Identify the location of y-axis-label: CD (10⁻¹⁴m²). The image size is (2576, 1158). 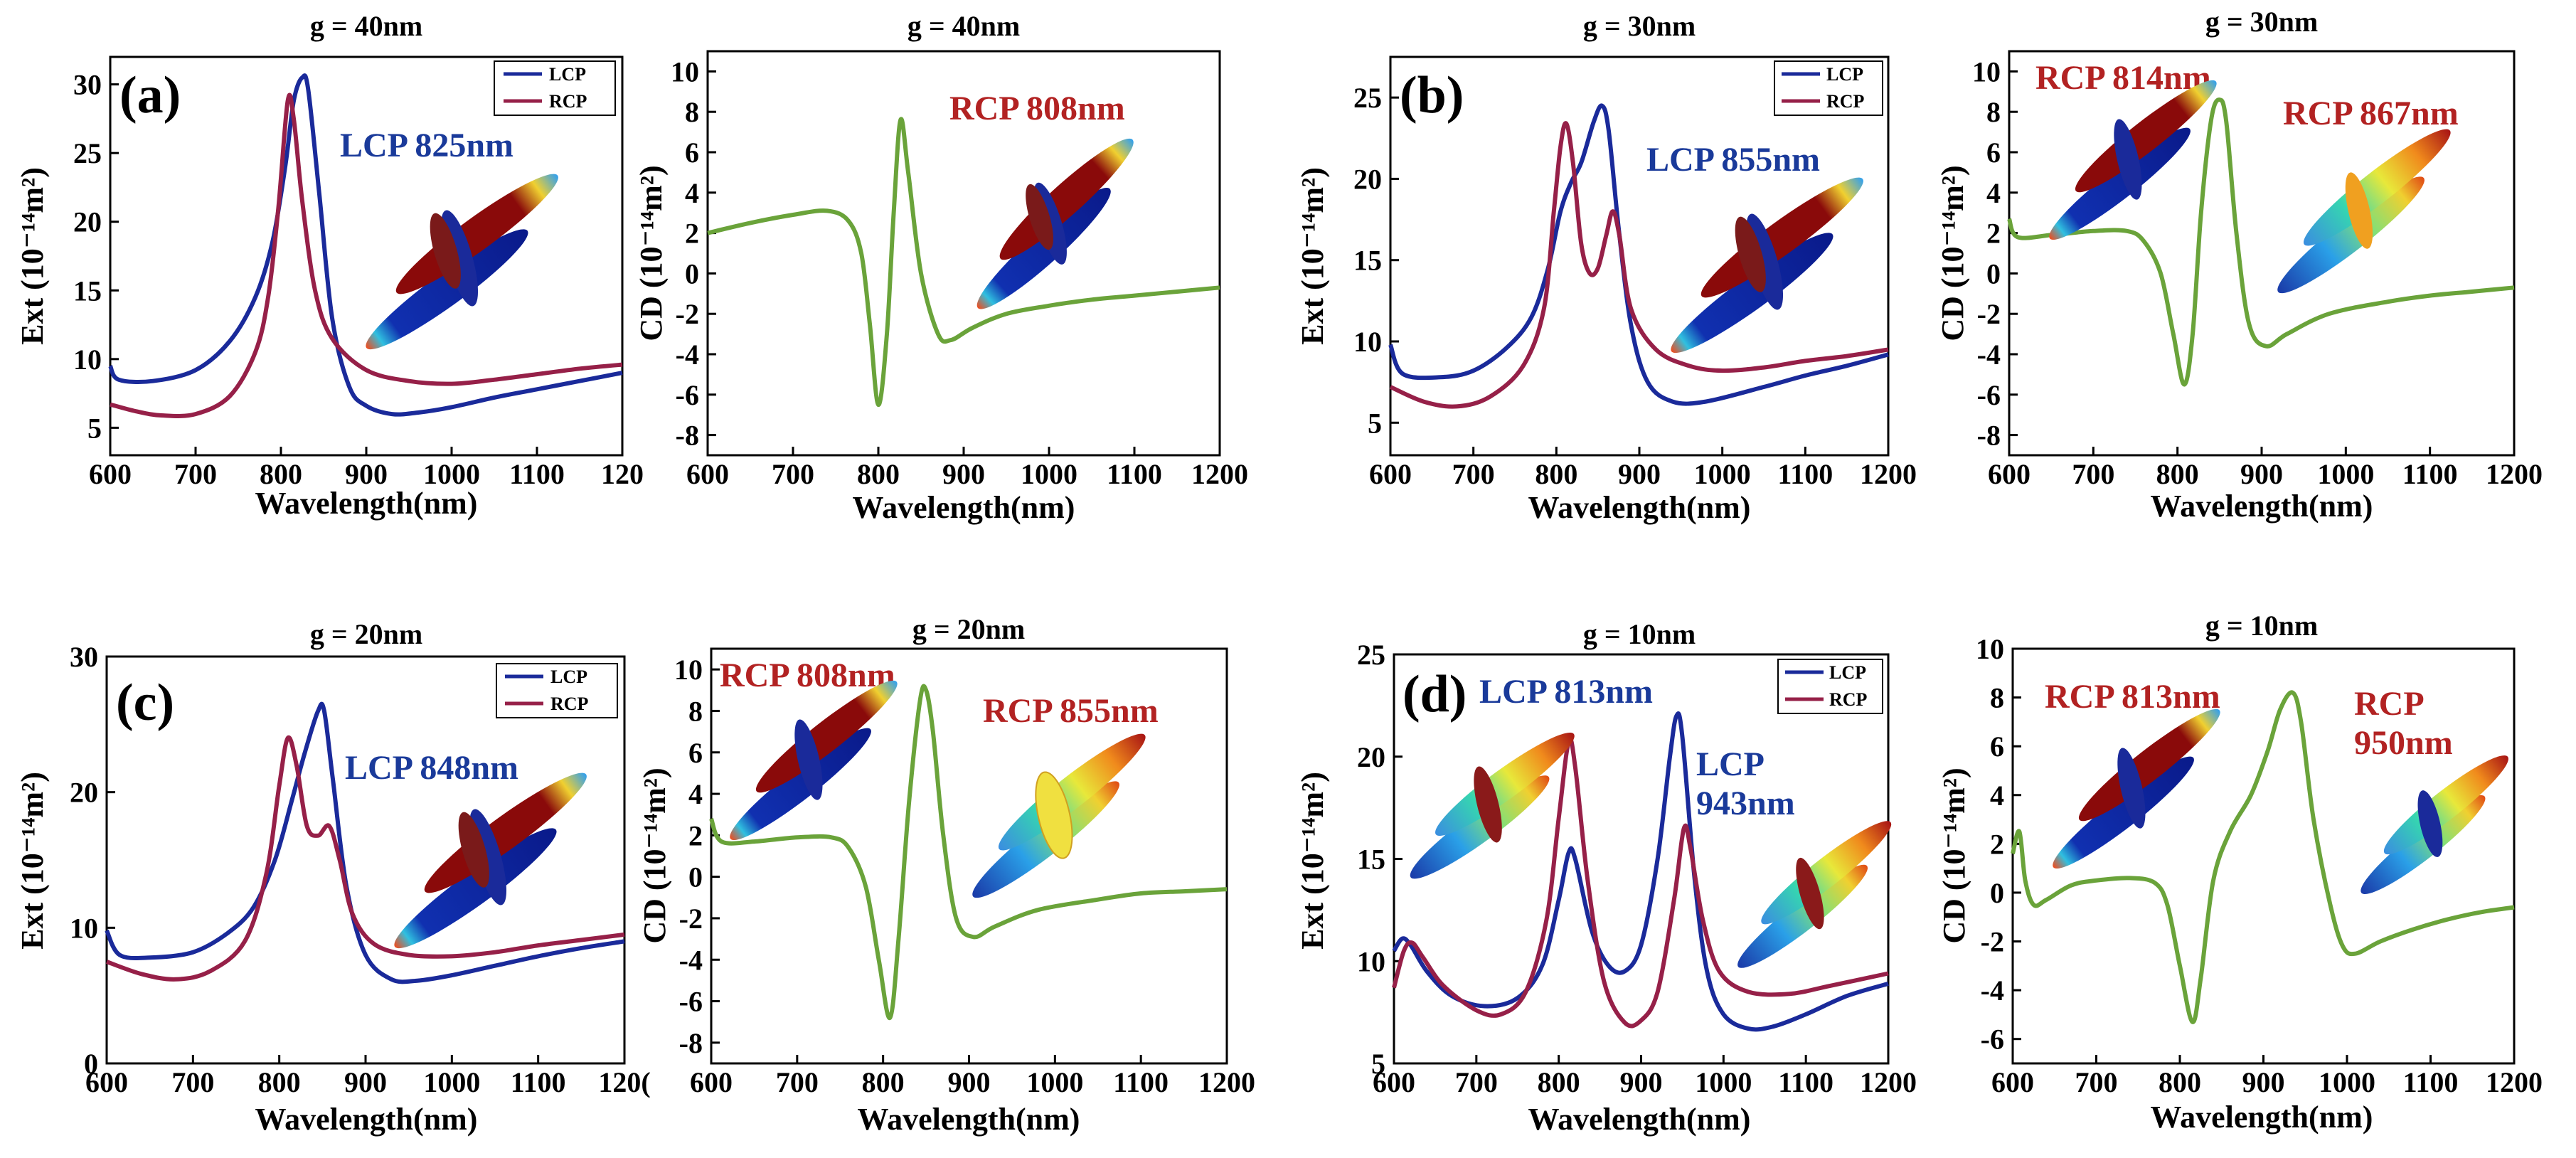
(654, 855).